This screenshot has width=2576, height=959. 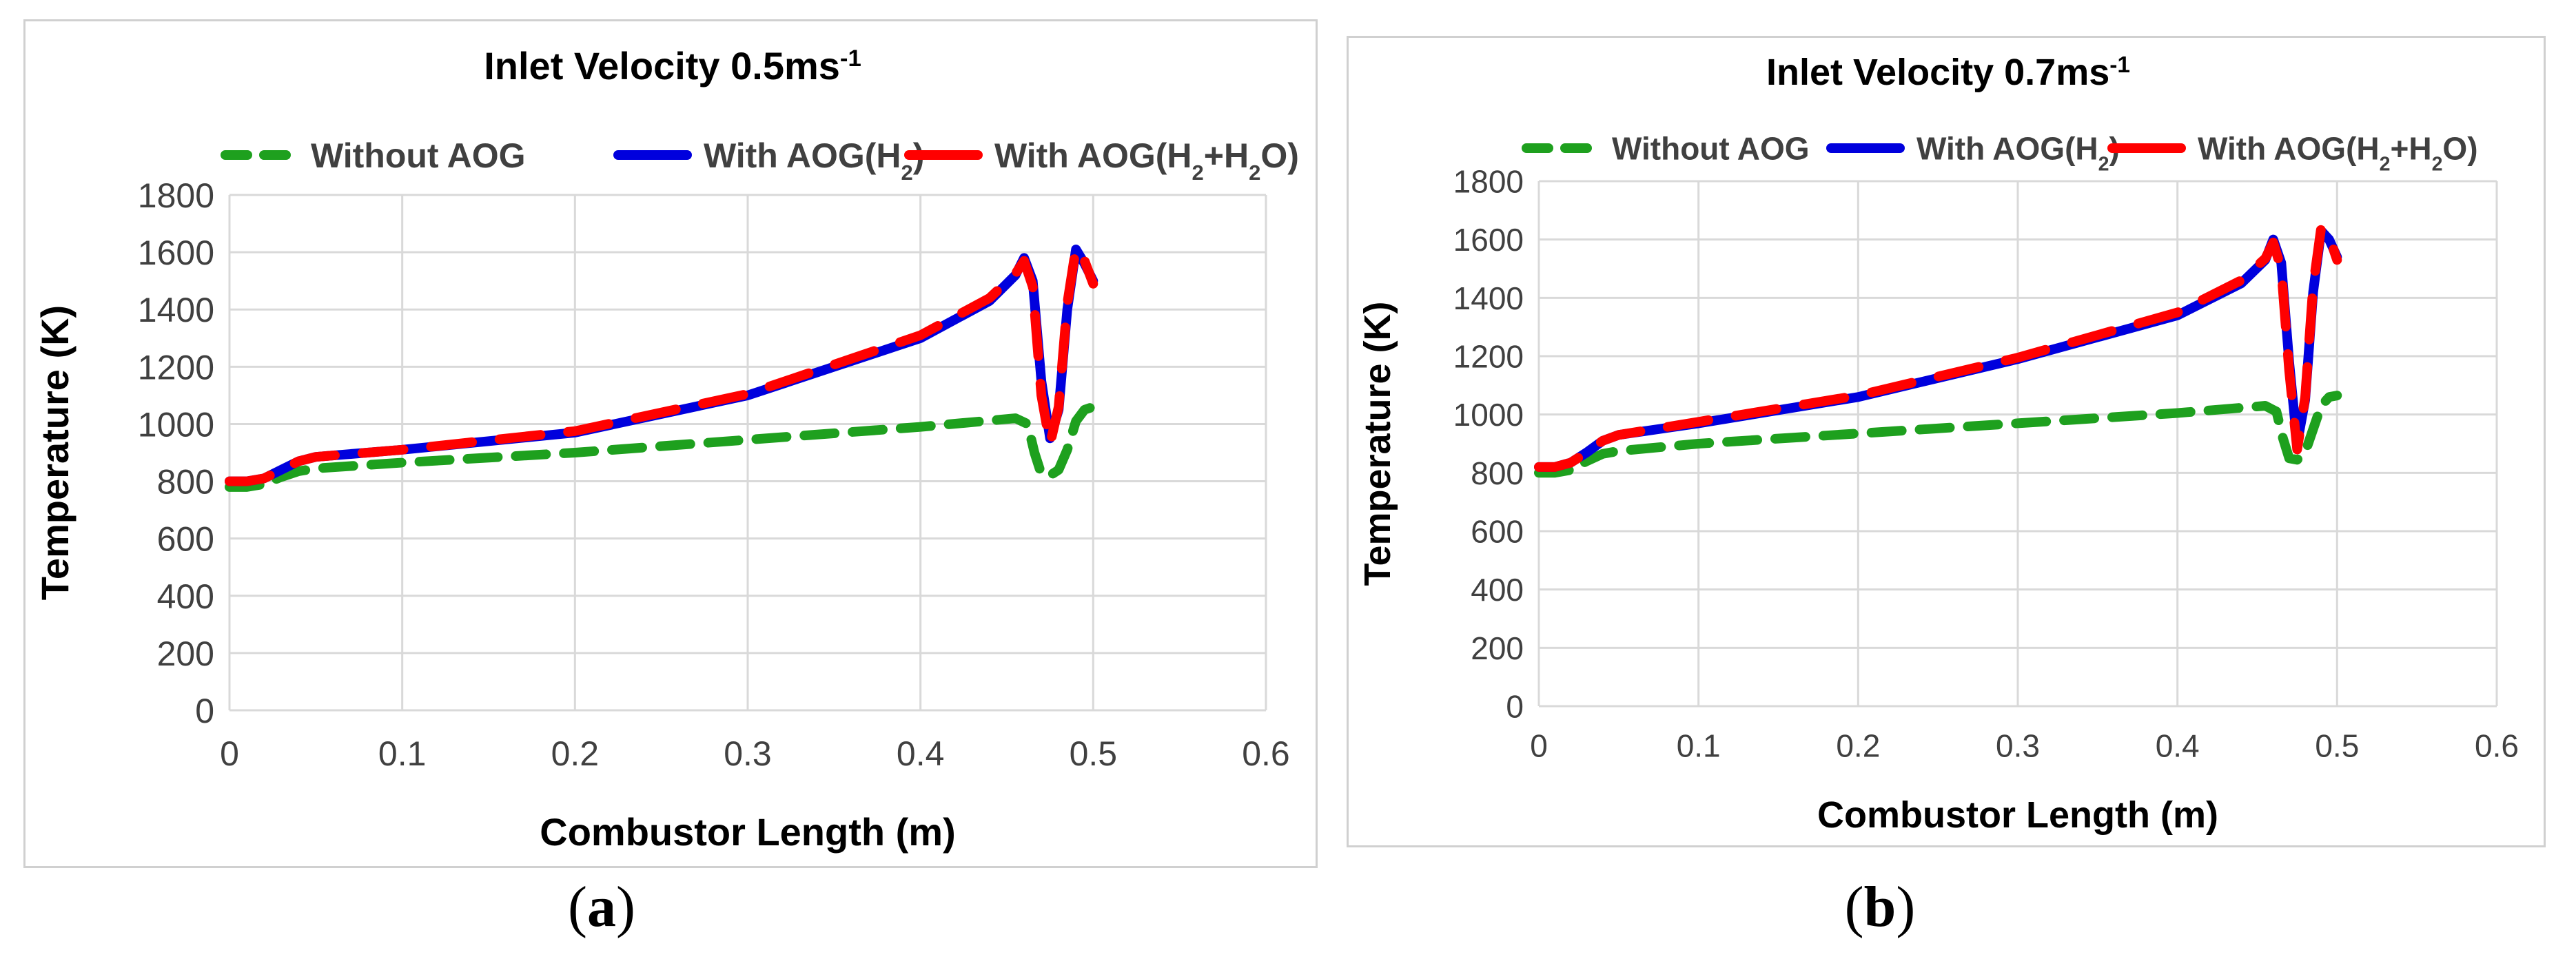 What do you see at coordinates (672, 65) in the screenshot?
I see `chart-title: Inlet Velocity 0.5ms-1` at bounding box center [672, 65].